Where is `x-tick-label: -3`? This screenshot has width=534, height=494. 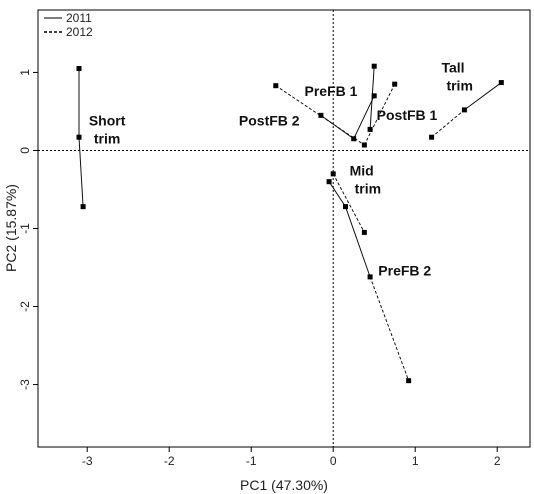 x-tick-label: -3 is located at coordinates (87, 461).